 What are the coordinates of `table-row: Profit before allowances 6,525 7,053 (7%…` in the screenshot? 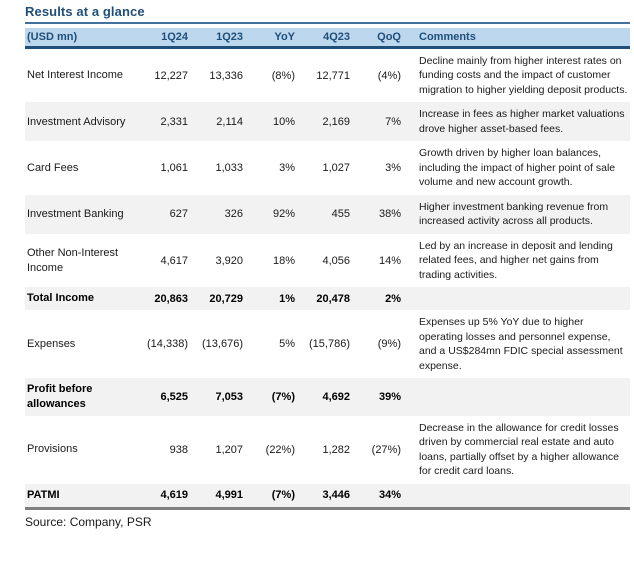 It's located at (327, 397).